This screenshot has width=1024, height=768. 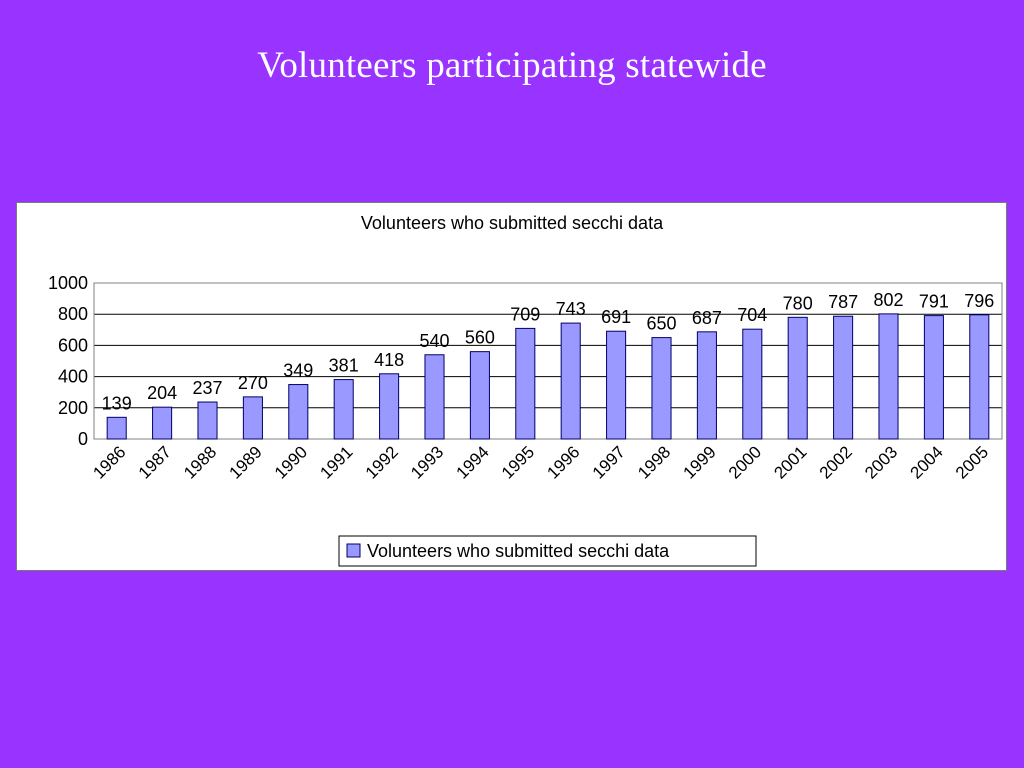 I want to click on x-tick-label: 1990, so click(x=291, y=462).